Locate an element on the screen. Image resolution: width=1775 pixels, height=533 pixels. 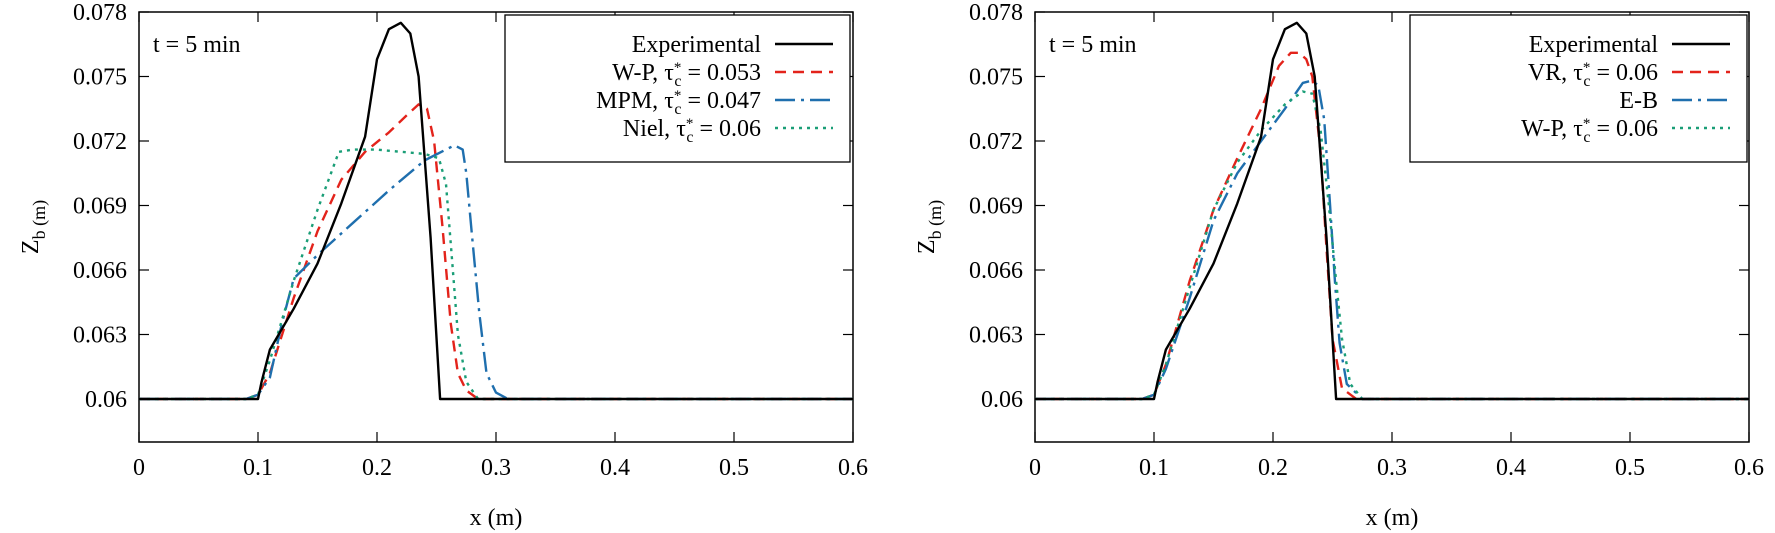
legend-label: E-B is located at coordinates (1638, 101).